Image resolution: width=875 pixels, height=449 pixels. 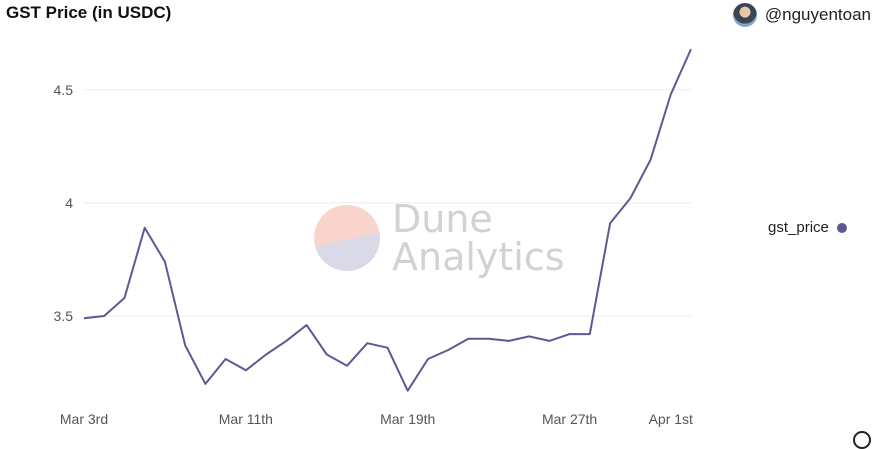 I want to click on legend-label: gst_price, so click(x=798, y=227).